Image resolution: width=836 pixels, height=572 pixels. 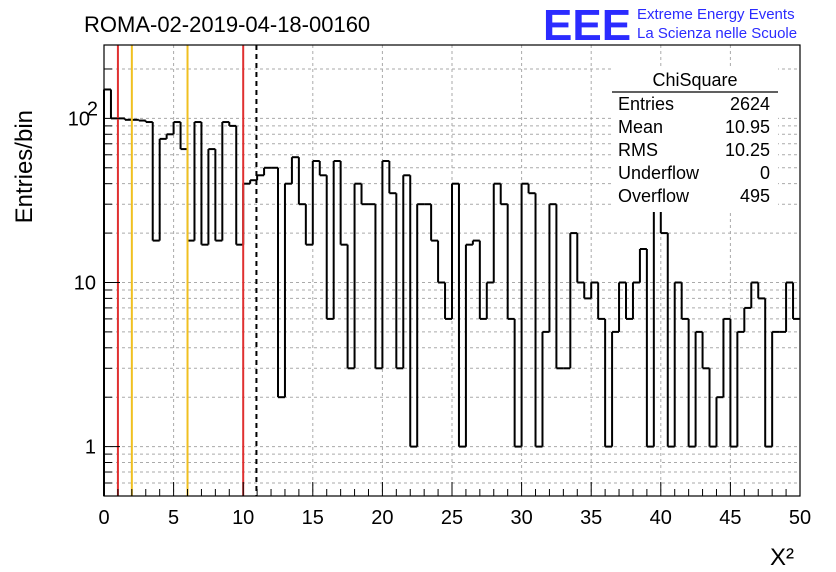 I want to click on y-axis-label: Entries/bin, so click(x=24, y=166).